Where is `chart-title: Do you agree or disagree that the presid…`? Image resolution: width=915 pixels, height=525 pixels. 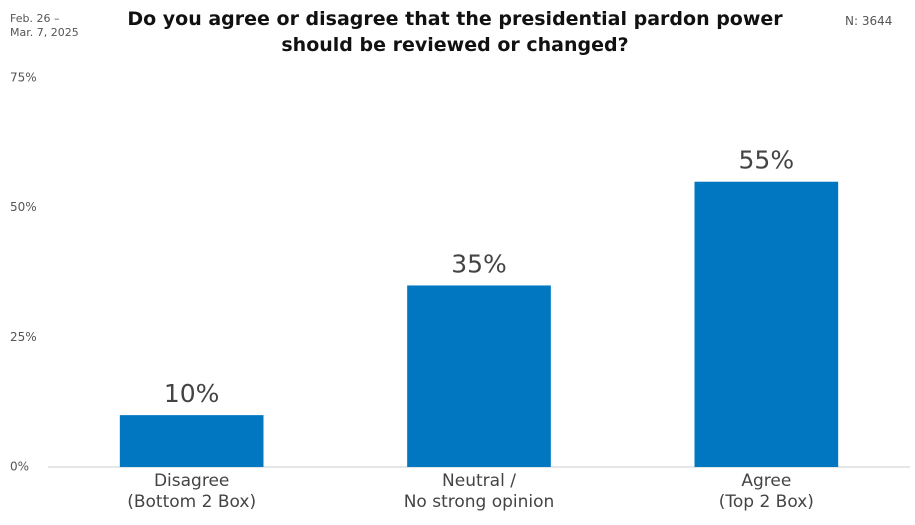 chart-title: Do you agree or disagree that the presid… is located at coordinates (455, 32).